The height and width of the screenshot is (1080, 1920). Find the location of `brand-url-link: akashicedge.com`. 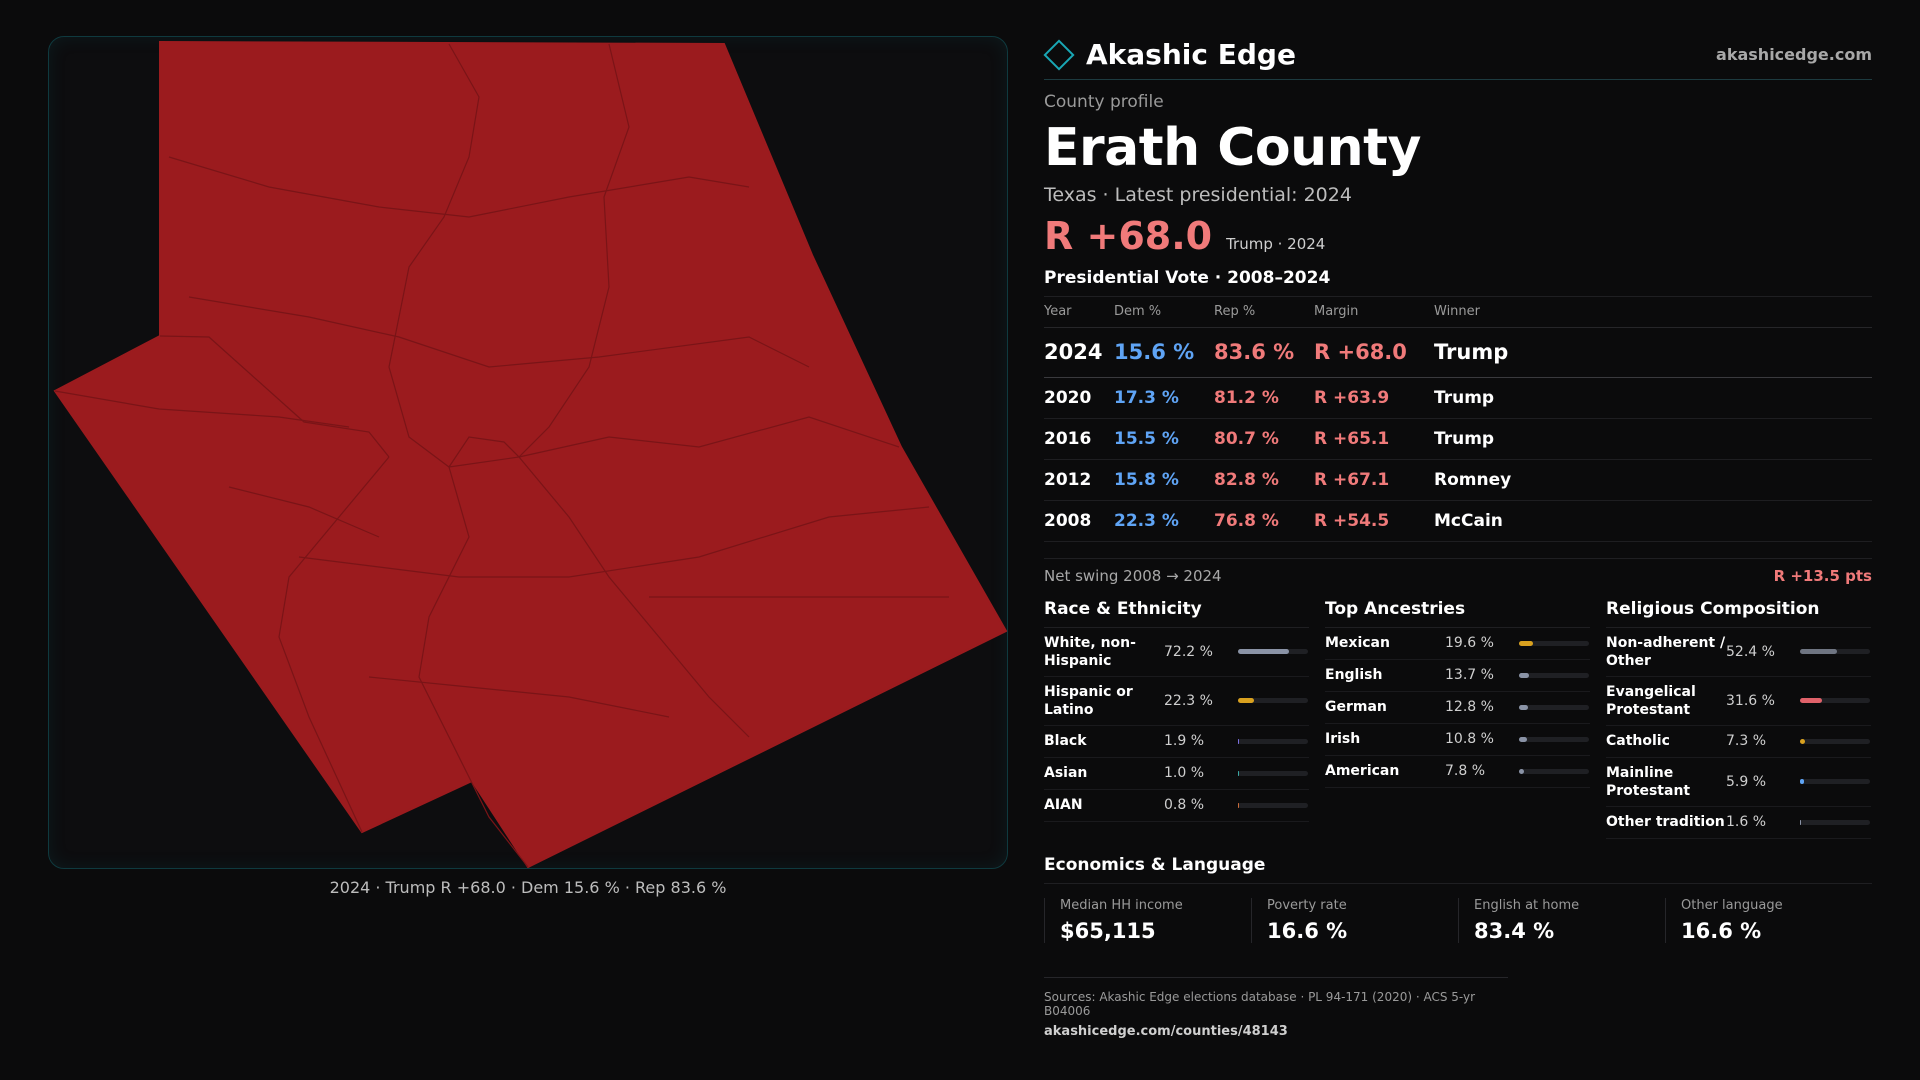

brand-url-link: akashicedge.com is located at coordinates (1794, 54).